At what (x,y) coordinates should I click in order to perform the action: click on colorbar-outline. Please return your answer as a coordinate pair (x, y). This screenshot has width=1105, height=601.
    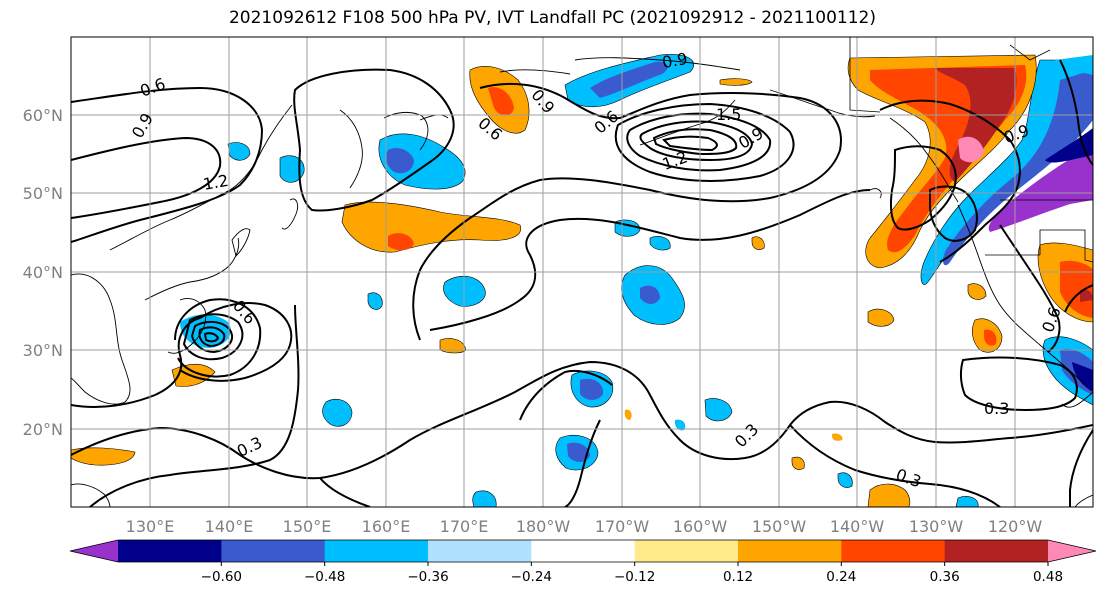
    Looking at the image, I should click on (583, 551).